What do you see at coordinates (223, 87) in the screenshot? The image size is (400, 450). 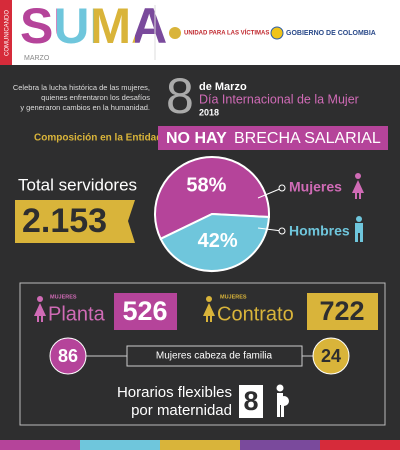 I see `date-month: de Marzo` at bounding box center [223, 87].